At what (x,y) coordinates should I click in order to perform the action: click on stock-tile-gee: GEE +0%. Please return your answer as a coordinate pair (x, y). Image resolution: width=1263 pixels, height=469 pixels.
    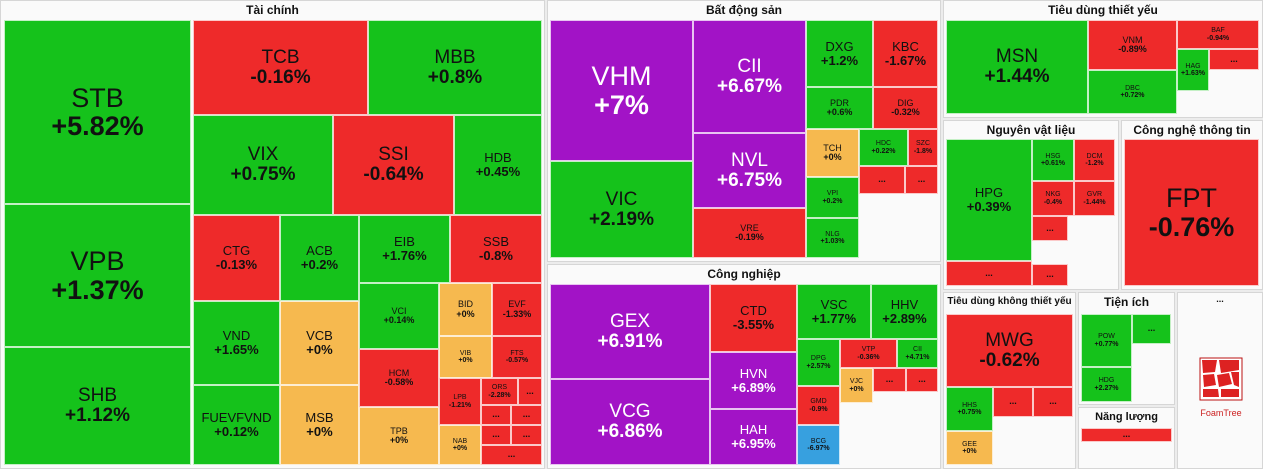
    Looking at the image, I should click on (969, 448).